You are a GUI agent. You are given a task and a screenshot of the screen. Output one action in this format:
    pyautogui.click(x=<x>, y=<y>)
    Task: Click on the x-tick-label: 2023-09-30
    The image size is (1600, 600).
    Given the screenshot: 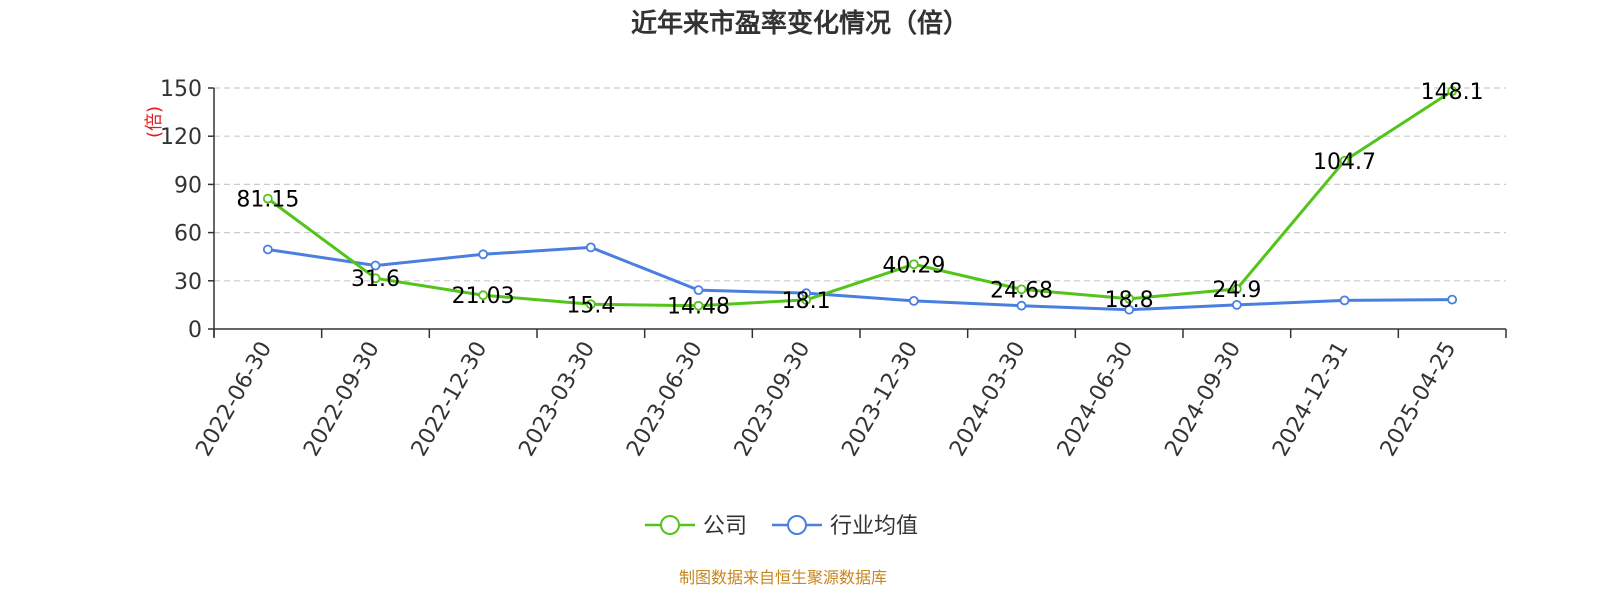 What is the action you would take?
    pyautogui.click(x=773, y=399)
    